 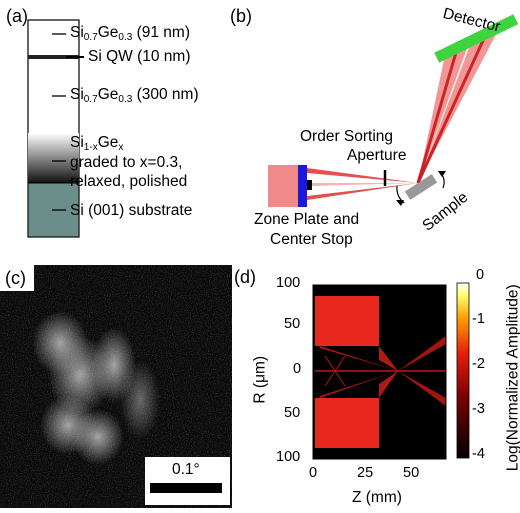 I want to click on zone-plate-label-line2: Center Stop, so click(x=311, y=239).